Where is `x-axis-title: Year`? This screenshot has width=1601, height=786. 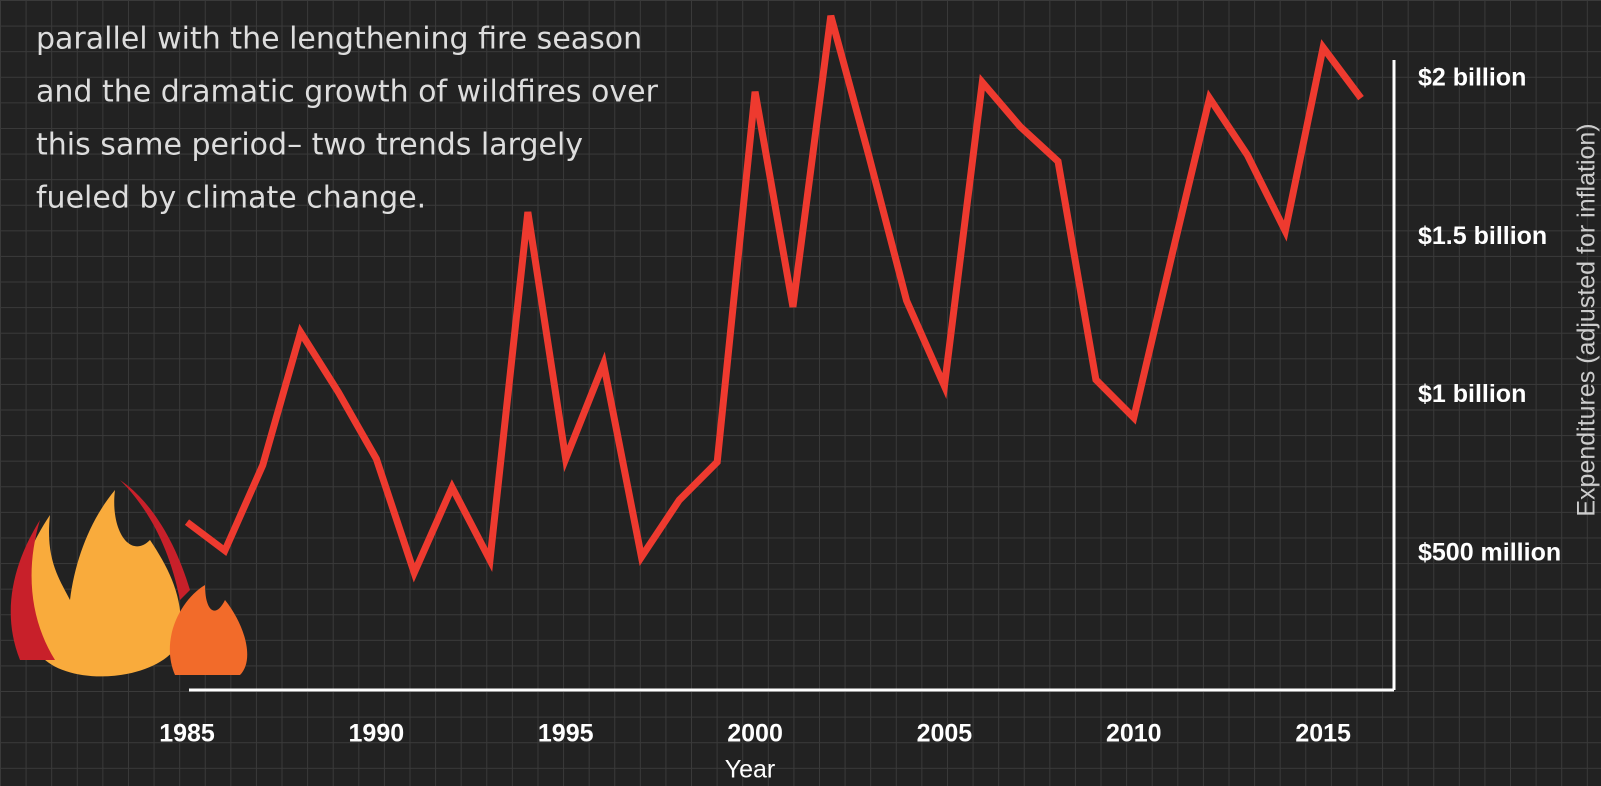
x-axis-title: Year is located at coordinates (750, 770).